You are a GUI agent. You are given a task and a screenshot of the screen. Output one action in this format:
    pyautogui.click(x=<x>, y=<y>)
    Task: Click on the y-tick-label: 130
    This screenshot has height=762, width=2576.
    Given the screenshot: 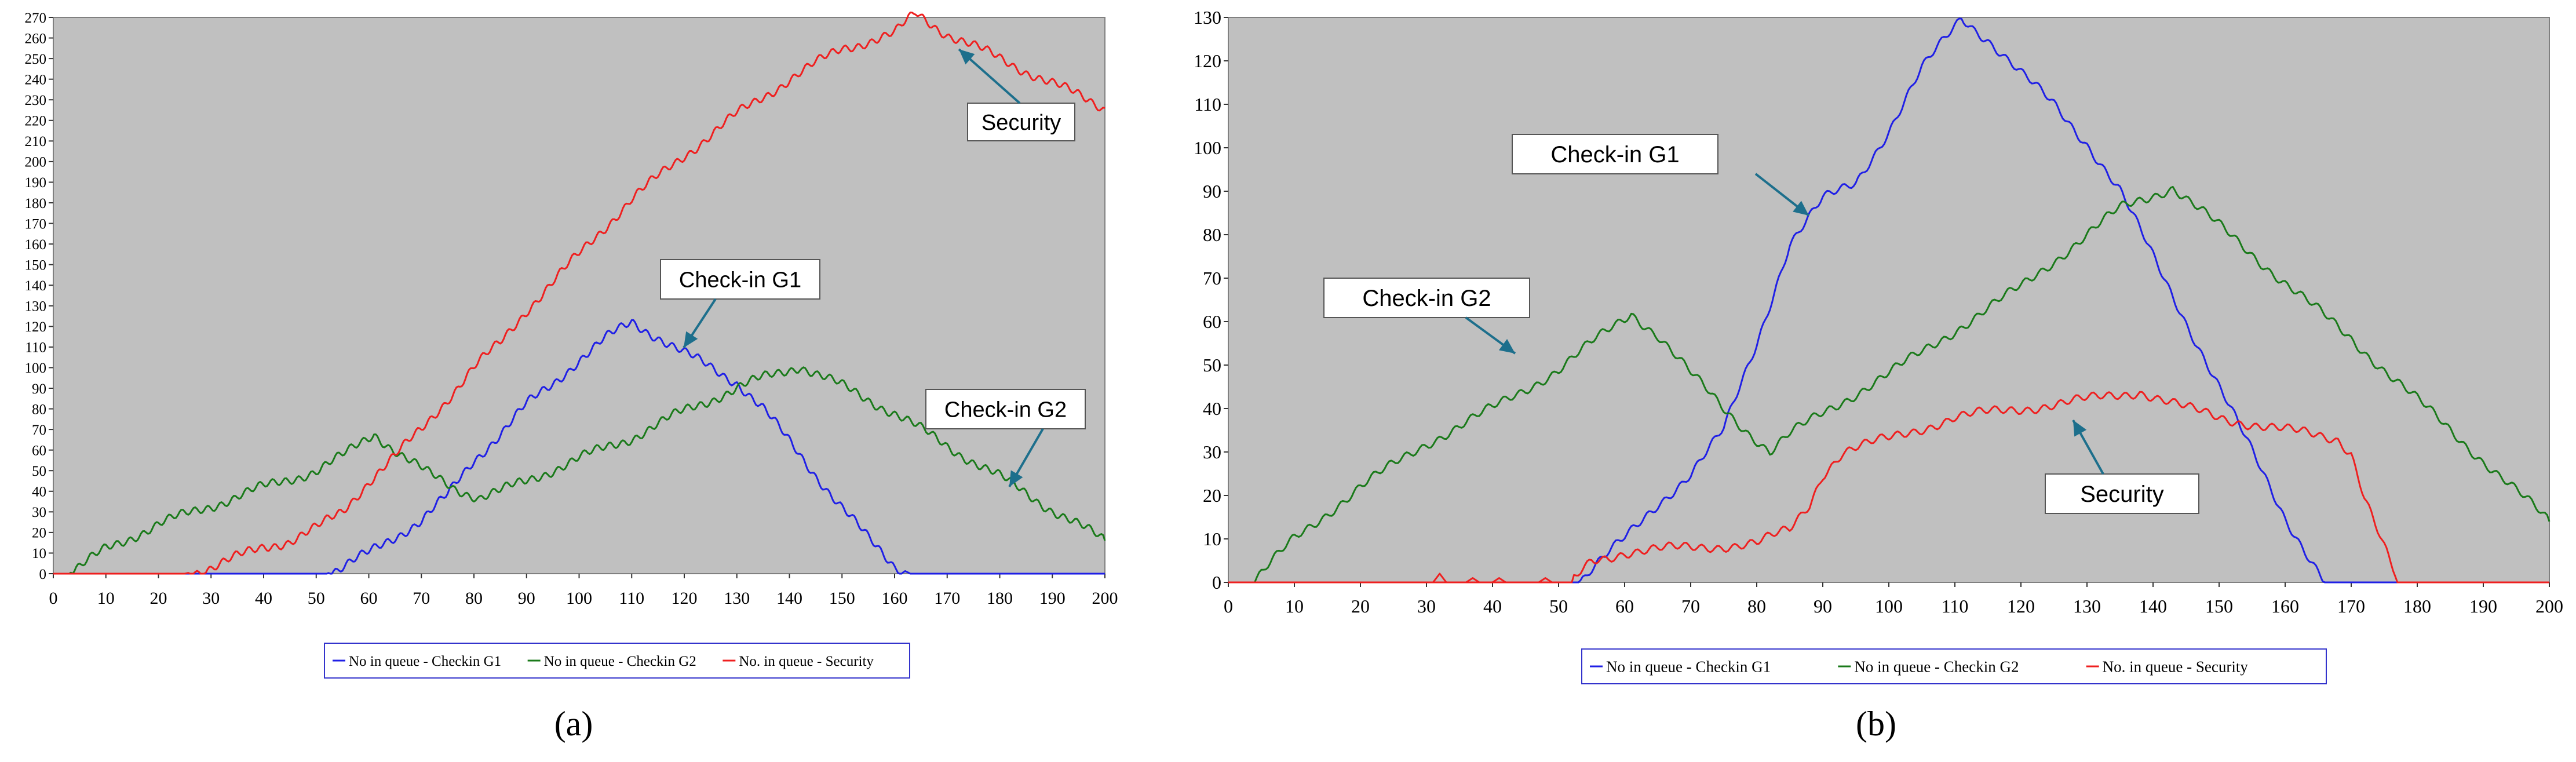 What is the action you would take?
    pyautogui.click(x=36, y=307)
    